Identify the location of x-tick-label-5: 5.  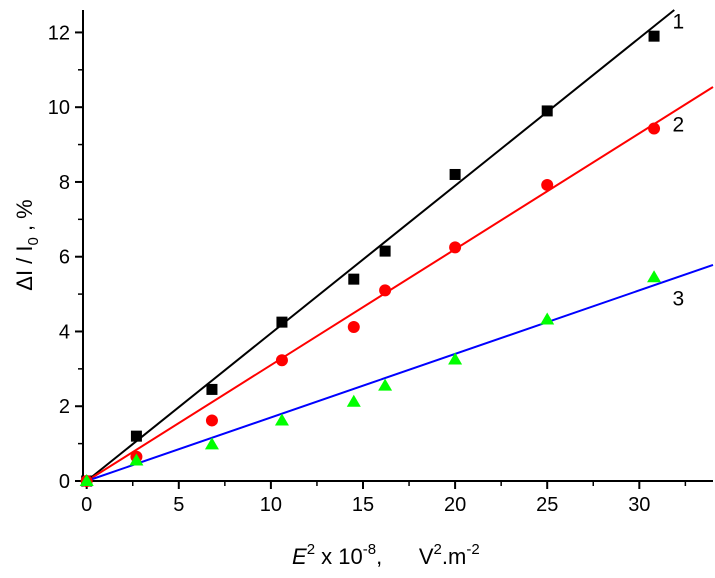
(178, 505).